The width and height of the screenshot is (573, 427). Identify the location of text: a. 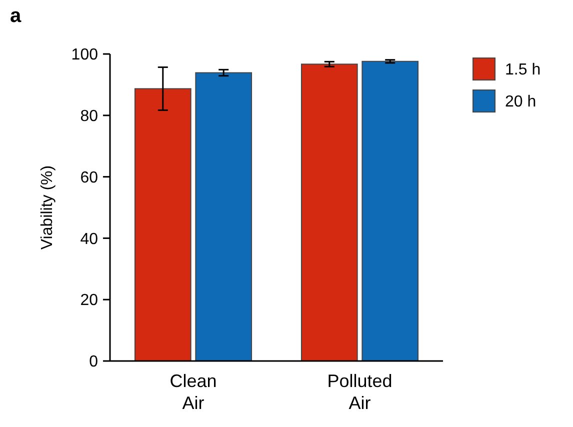
(16, 16).